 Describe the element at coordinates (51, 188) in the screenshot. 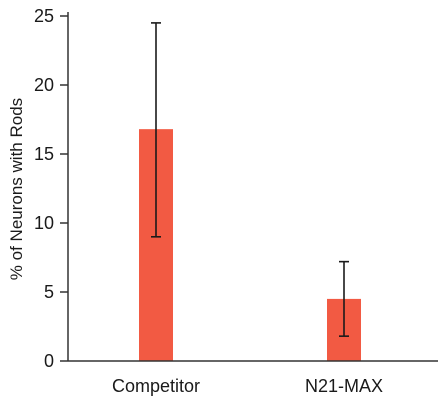

I see `y-axis-ticks: 0 5 10 15 20 25` at that location.